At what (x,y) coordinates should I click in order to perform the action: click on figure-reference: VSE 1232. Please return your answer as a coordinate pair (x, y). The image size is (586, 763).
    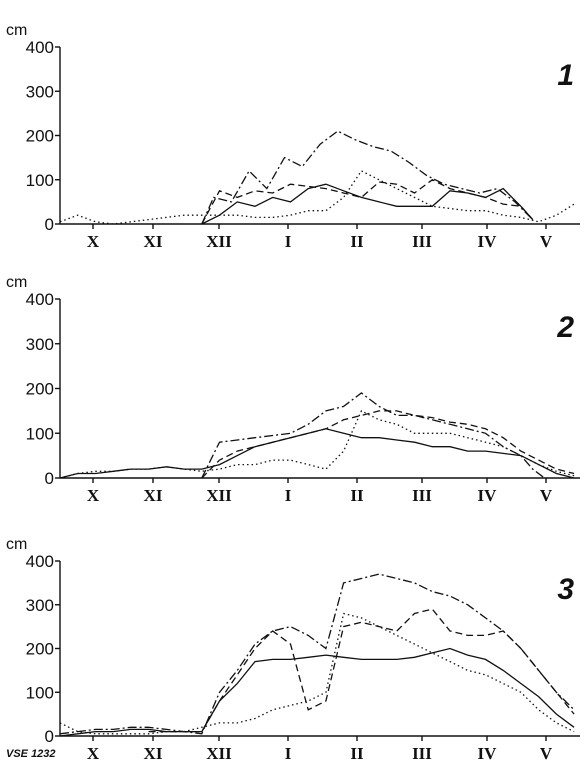
    Looking at the image, I should click on (31, 754).